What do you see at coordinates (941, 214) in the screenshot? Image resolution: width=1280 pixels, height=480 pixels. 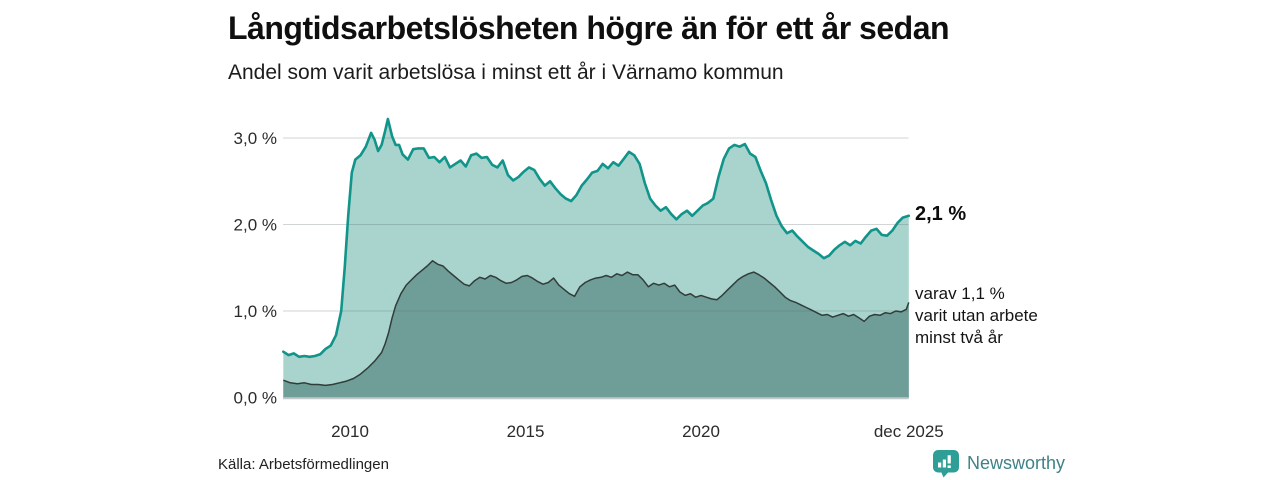 I see `end-value-label: 2,1 %` at bounding box center [941, 214].